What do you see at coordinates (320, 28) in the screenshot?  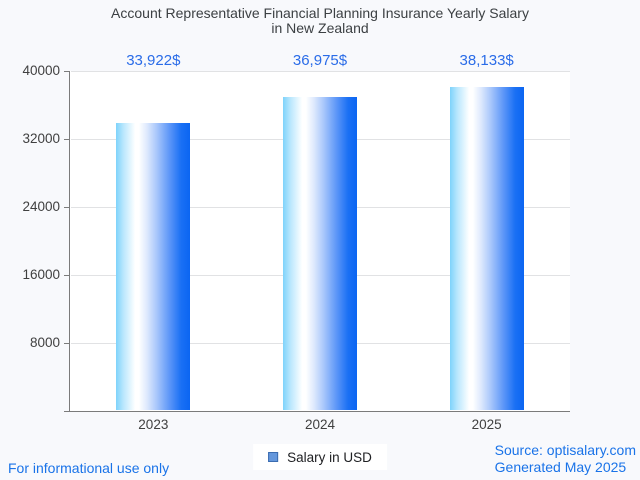 I see `chart-title-line2: in New Zealand` at bounding box center [320, 28].